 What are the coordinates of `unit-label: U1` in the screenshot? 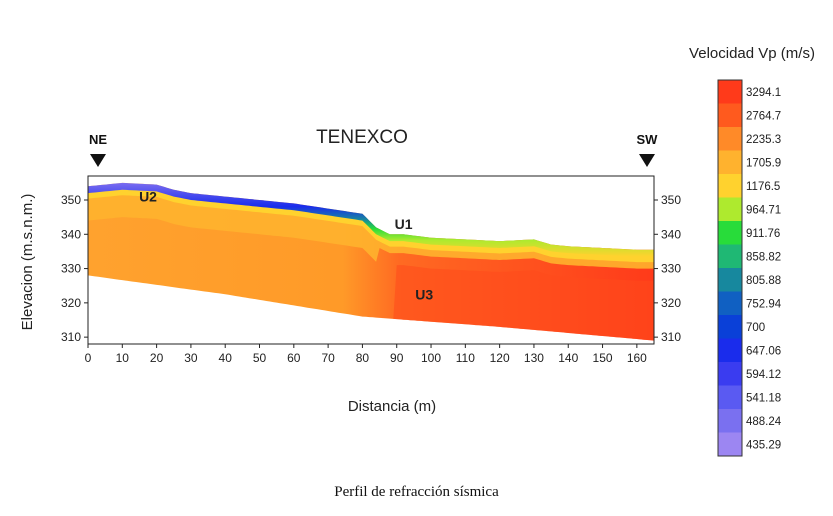 It's located at (404, 224).